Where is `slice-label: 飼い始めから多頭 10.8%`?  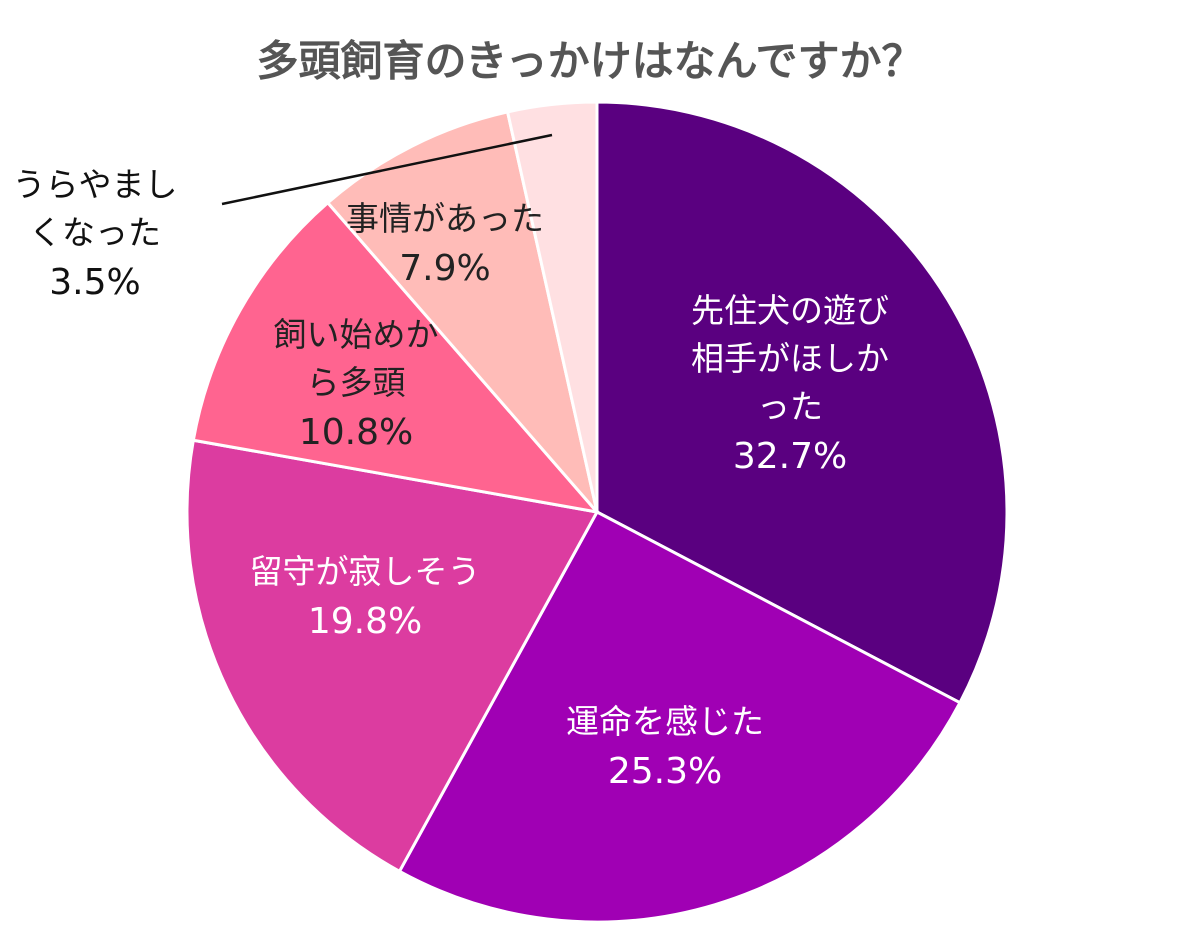 slice-label: 飼い始めから多頭 10.8% is located at coordinates (356, 385).